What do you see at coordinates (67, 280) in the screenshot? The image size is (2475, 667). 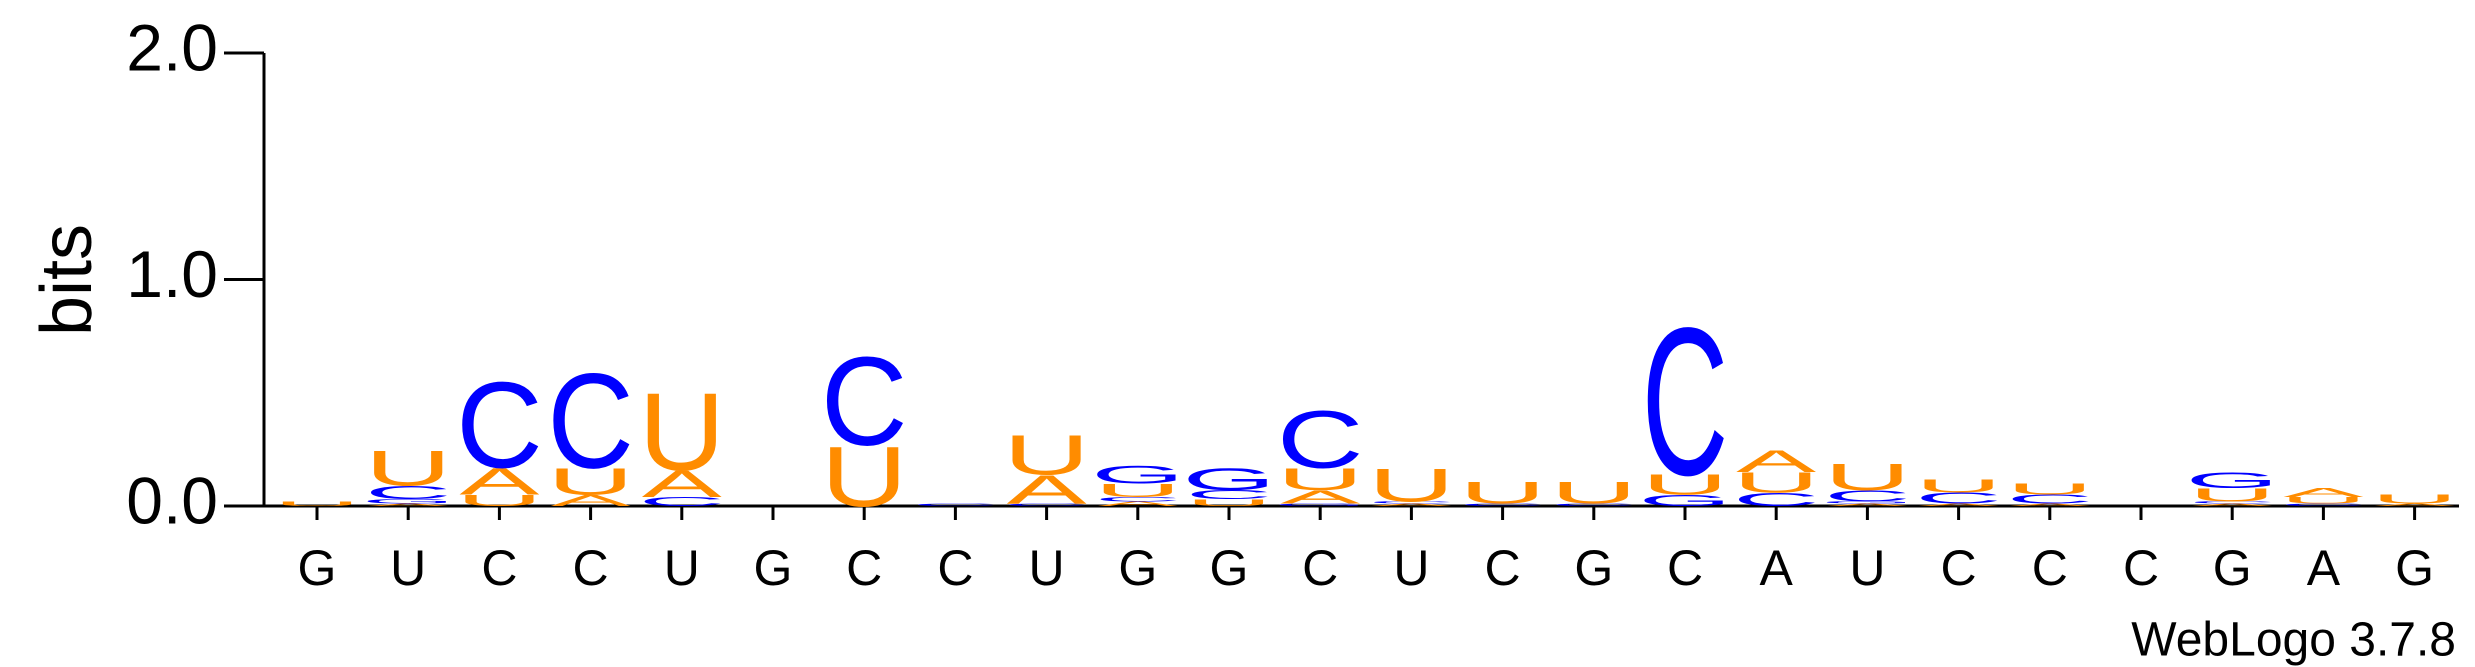 I see `y-axis-label: bits` at bounding box center [67, 280].